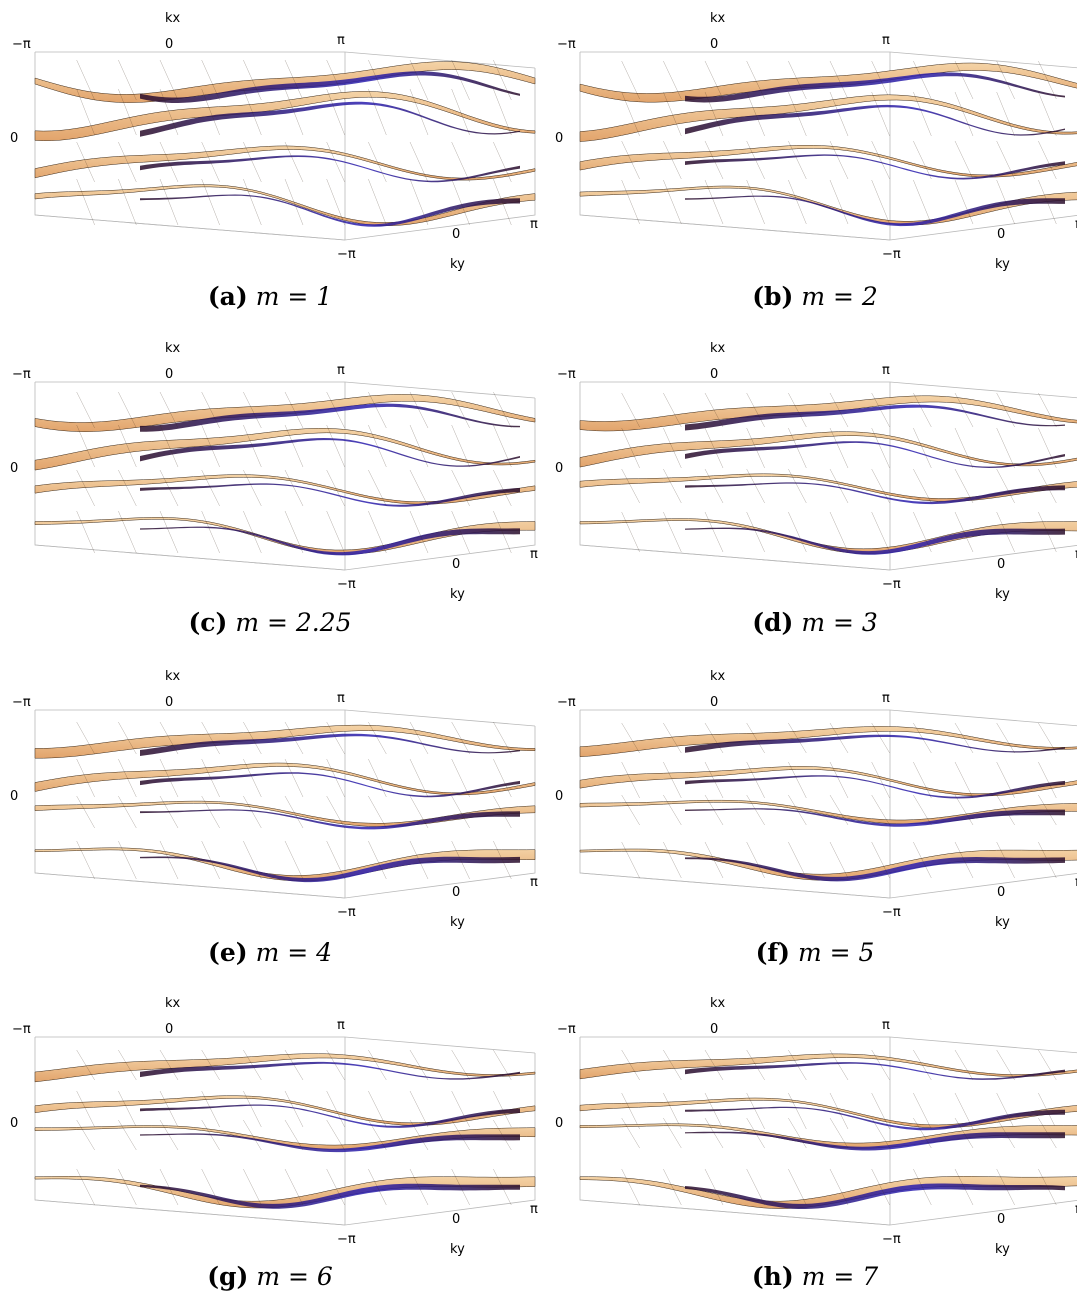  What do you see at coordinates (772, 1276) in the screenshot?
I see `caption-letter: (h)` at bounding box center [772, 1276].